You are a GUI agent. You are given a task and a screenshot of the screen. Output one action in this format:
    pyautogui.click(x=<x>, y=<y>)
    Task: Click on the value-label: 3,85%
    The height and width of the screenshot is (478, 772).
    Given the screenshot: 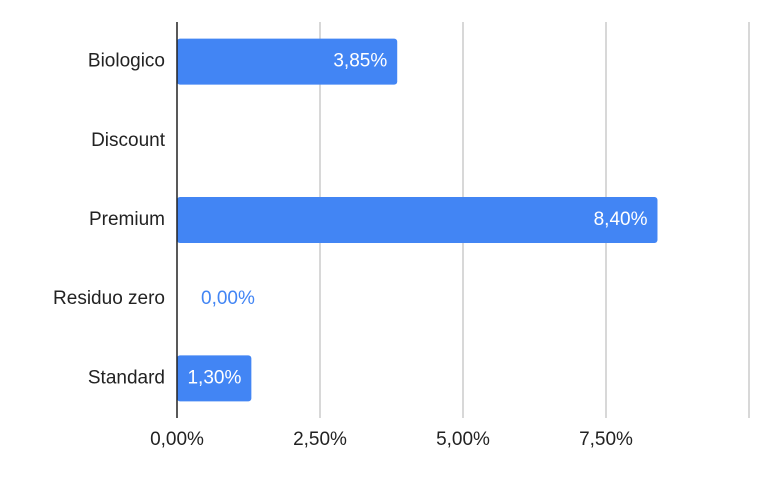 What is the action you would take?
    pyautogui.click(x=360, y=61)
    